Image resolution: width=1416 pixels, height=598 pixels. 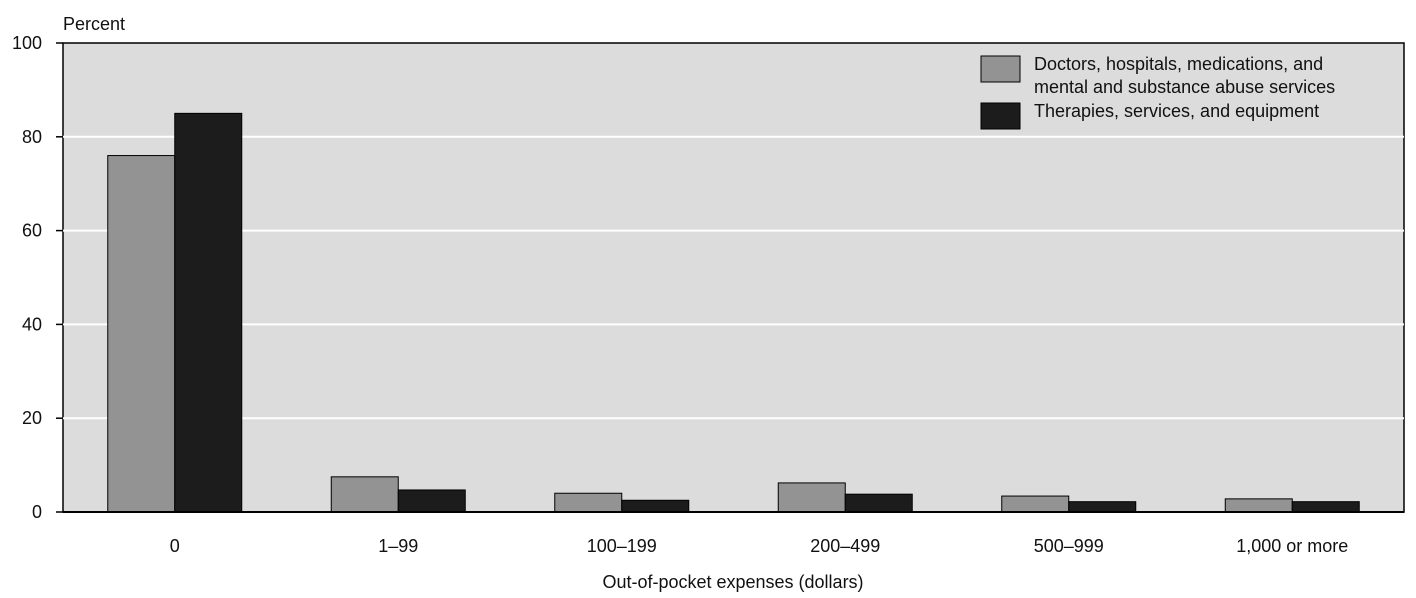 What do you see at coordinates (32, 418) in the screenshot?
I see `y-tick-label: 20` at bounding box center [32, 418].